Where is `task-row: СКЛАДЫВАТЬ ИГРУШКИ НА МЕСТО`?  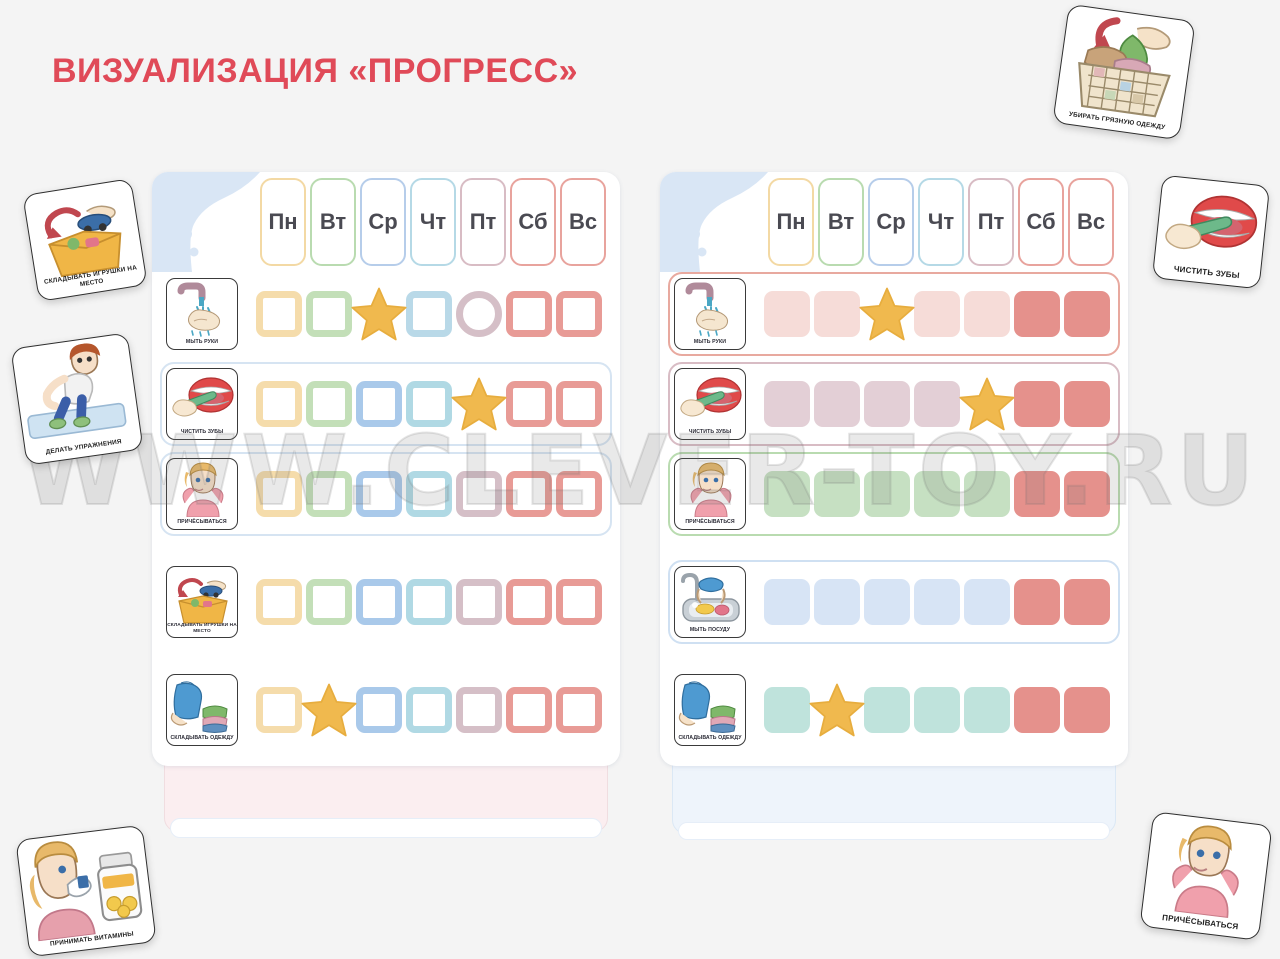
task-row: СКЛАДЫВАТЬ ИГРУШКИ НА МЕСТО is located at coordinates (386, 602).